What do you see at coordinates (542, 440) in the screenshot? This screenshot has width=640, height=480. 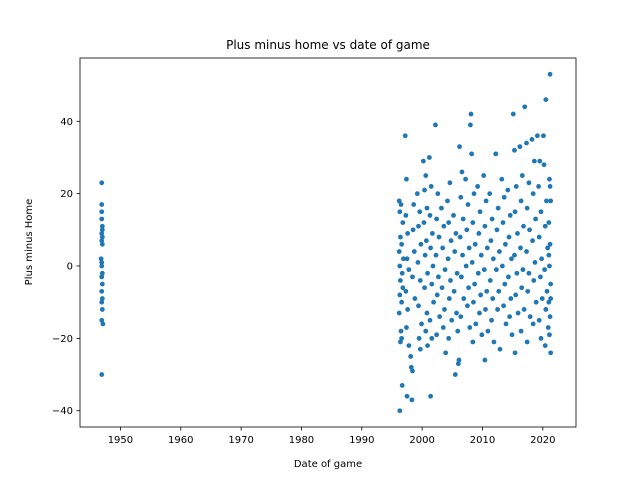 I see `x-tick-label: 2020` at bounding box center [542, 440].